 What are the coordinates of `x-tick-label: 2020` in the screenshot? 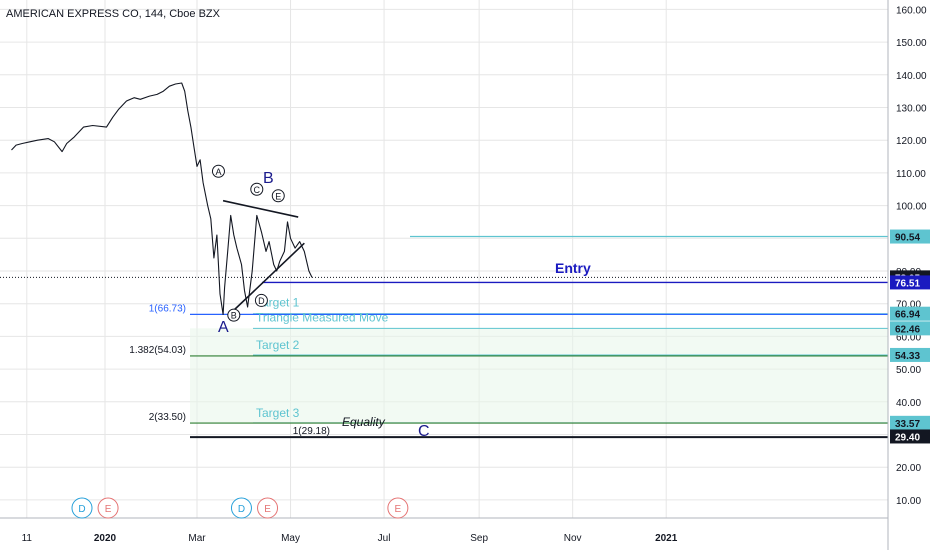 It's located at (105, 538).